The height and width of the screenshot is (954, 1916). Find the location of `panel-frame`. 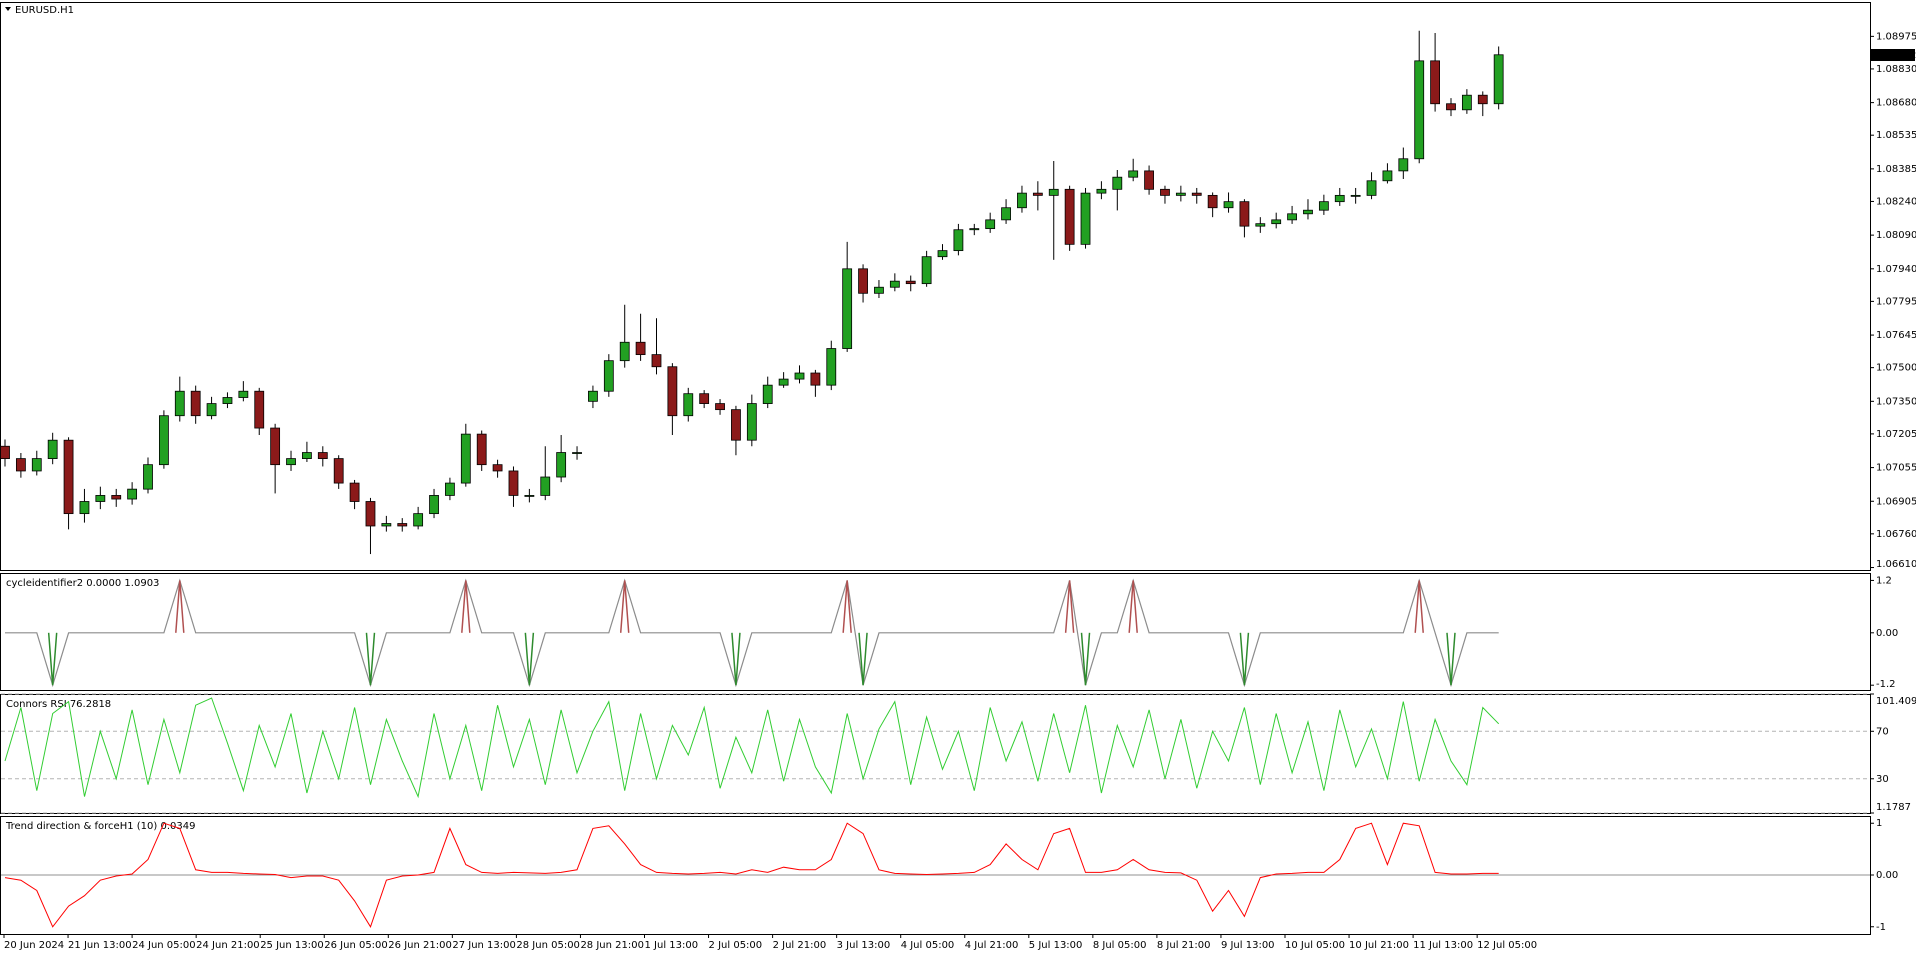

panel-frame is located at coordinates (935, 632).